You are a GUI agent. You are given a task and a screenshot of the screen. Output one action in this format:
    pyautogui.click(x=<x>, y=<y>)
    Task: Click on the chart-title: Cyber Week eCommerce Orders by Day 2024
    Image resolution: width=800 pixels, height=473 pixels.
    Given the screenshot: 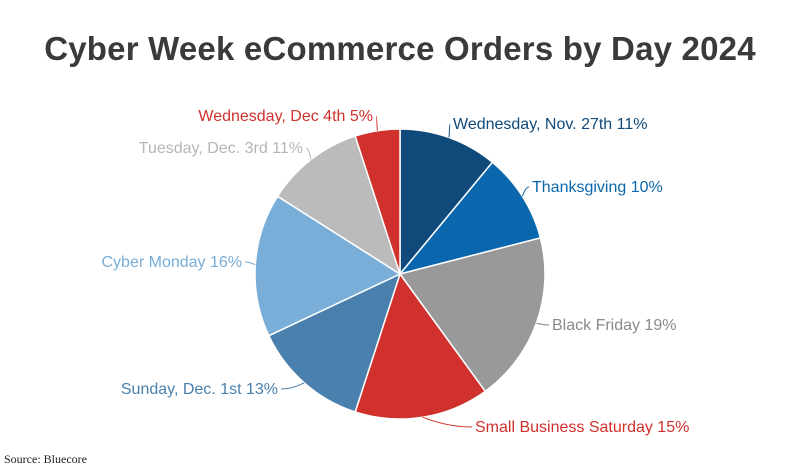 What is the action you would take?
    pyautogui.click(x=400, y=48)
    